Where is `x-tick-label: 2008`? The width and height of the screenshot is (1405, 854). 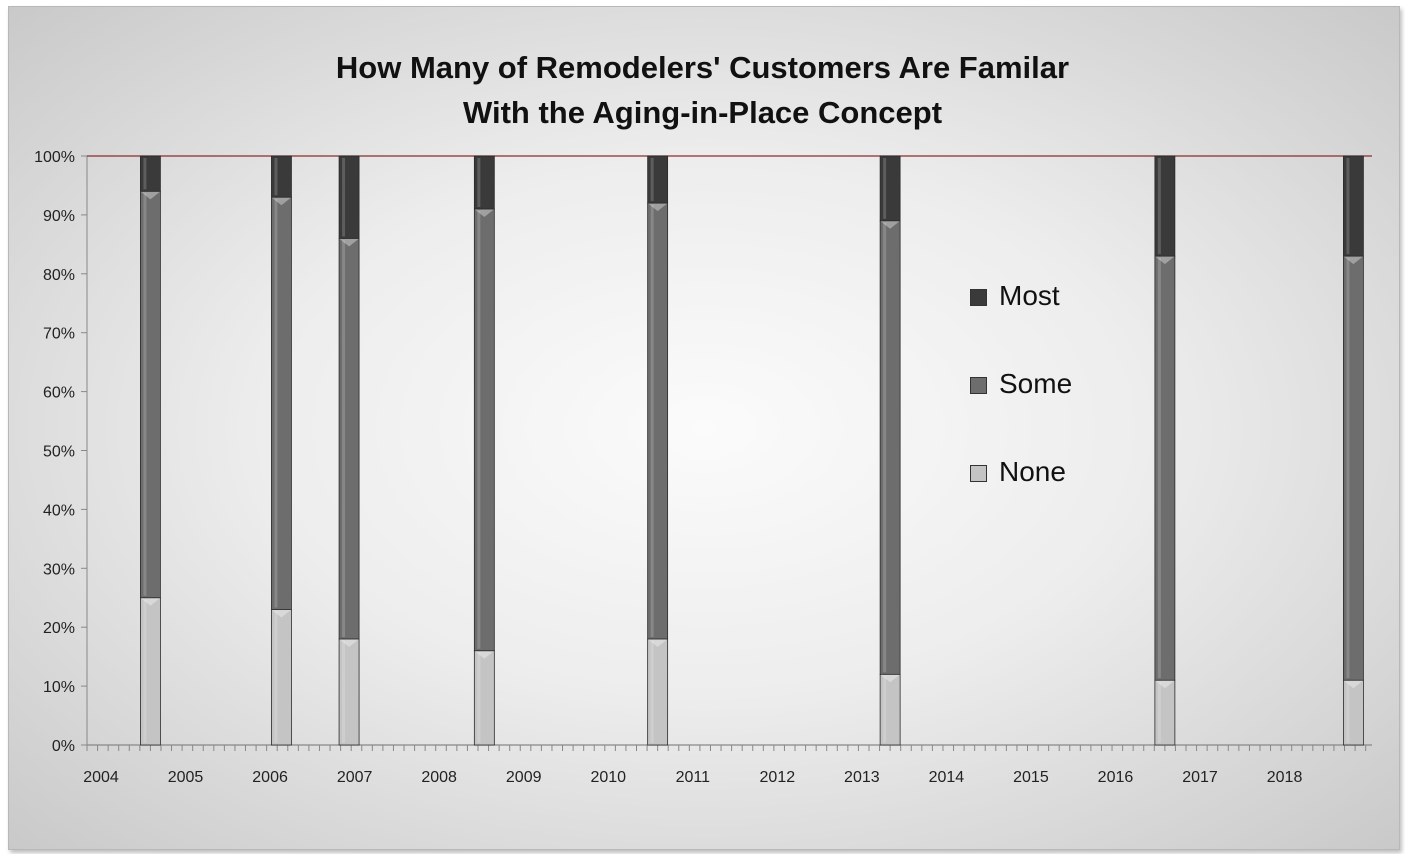
x-tick-label: 2008 is located at coordinates (439, 777).